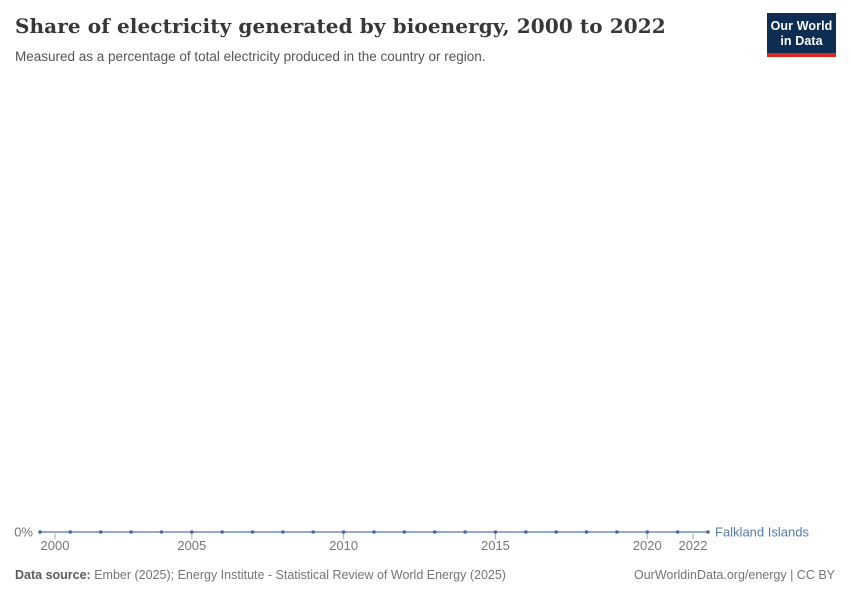  Describe the element at coordinates (734, 575) in the screenshot. I see `credit-line: OurWorldinData.org/energy | CC BY` at that location.